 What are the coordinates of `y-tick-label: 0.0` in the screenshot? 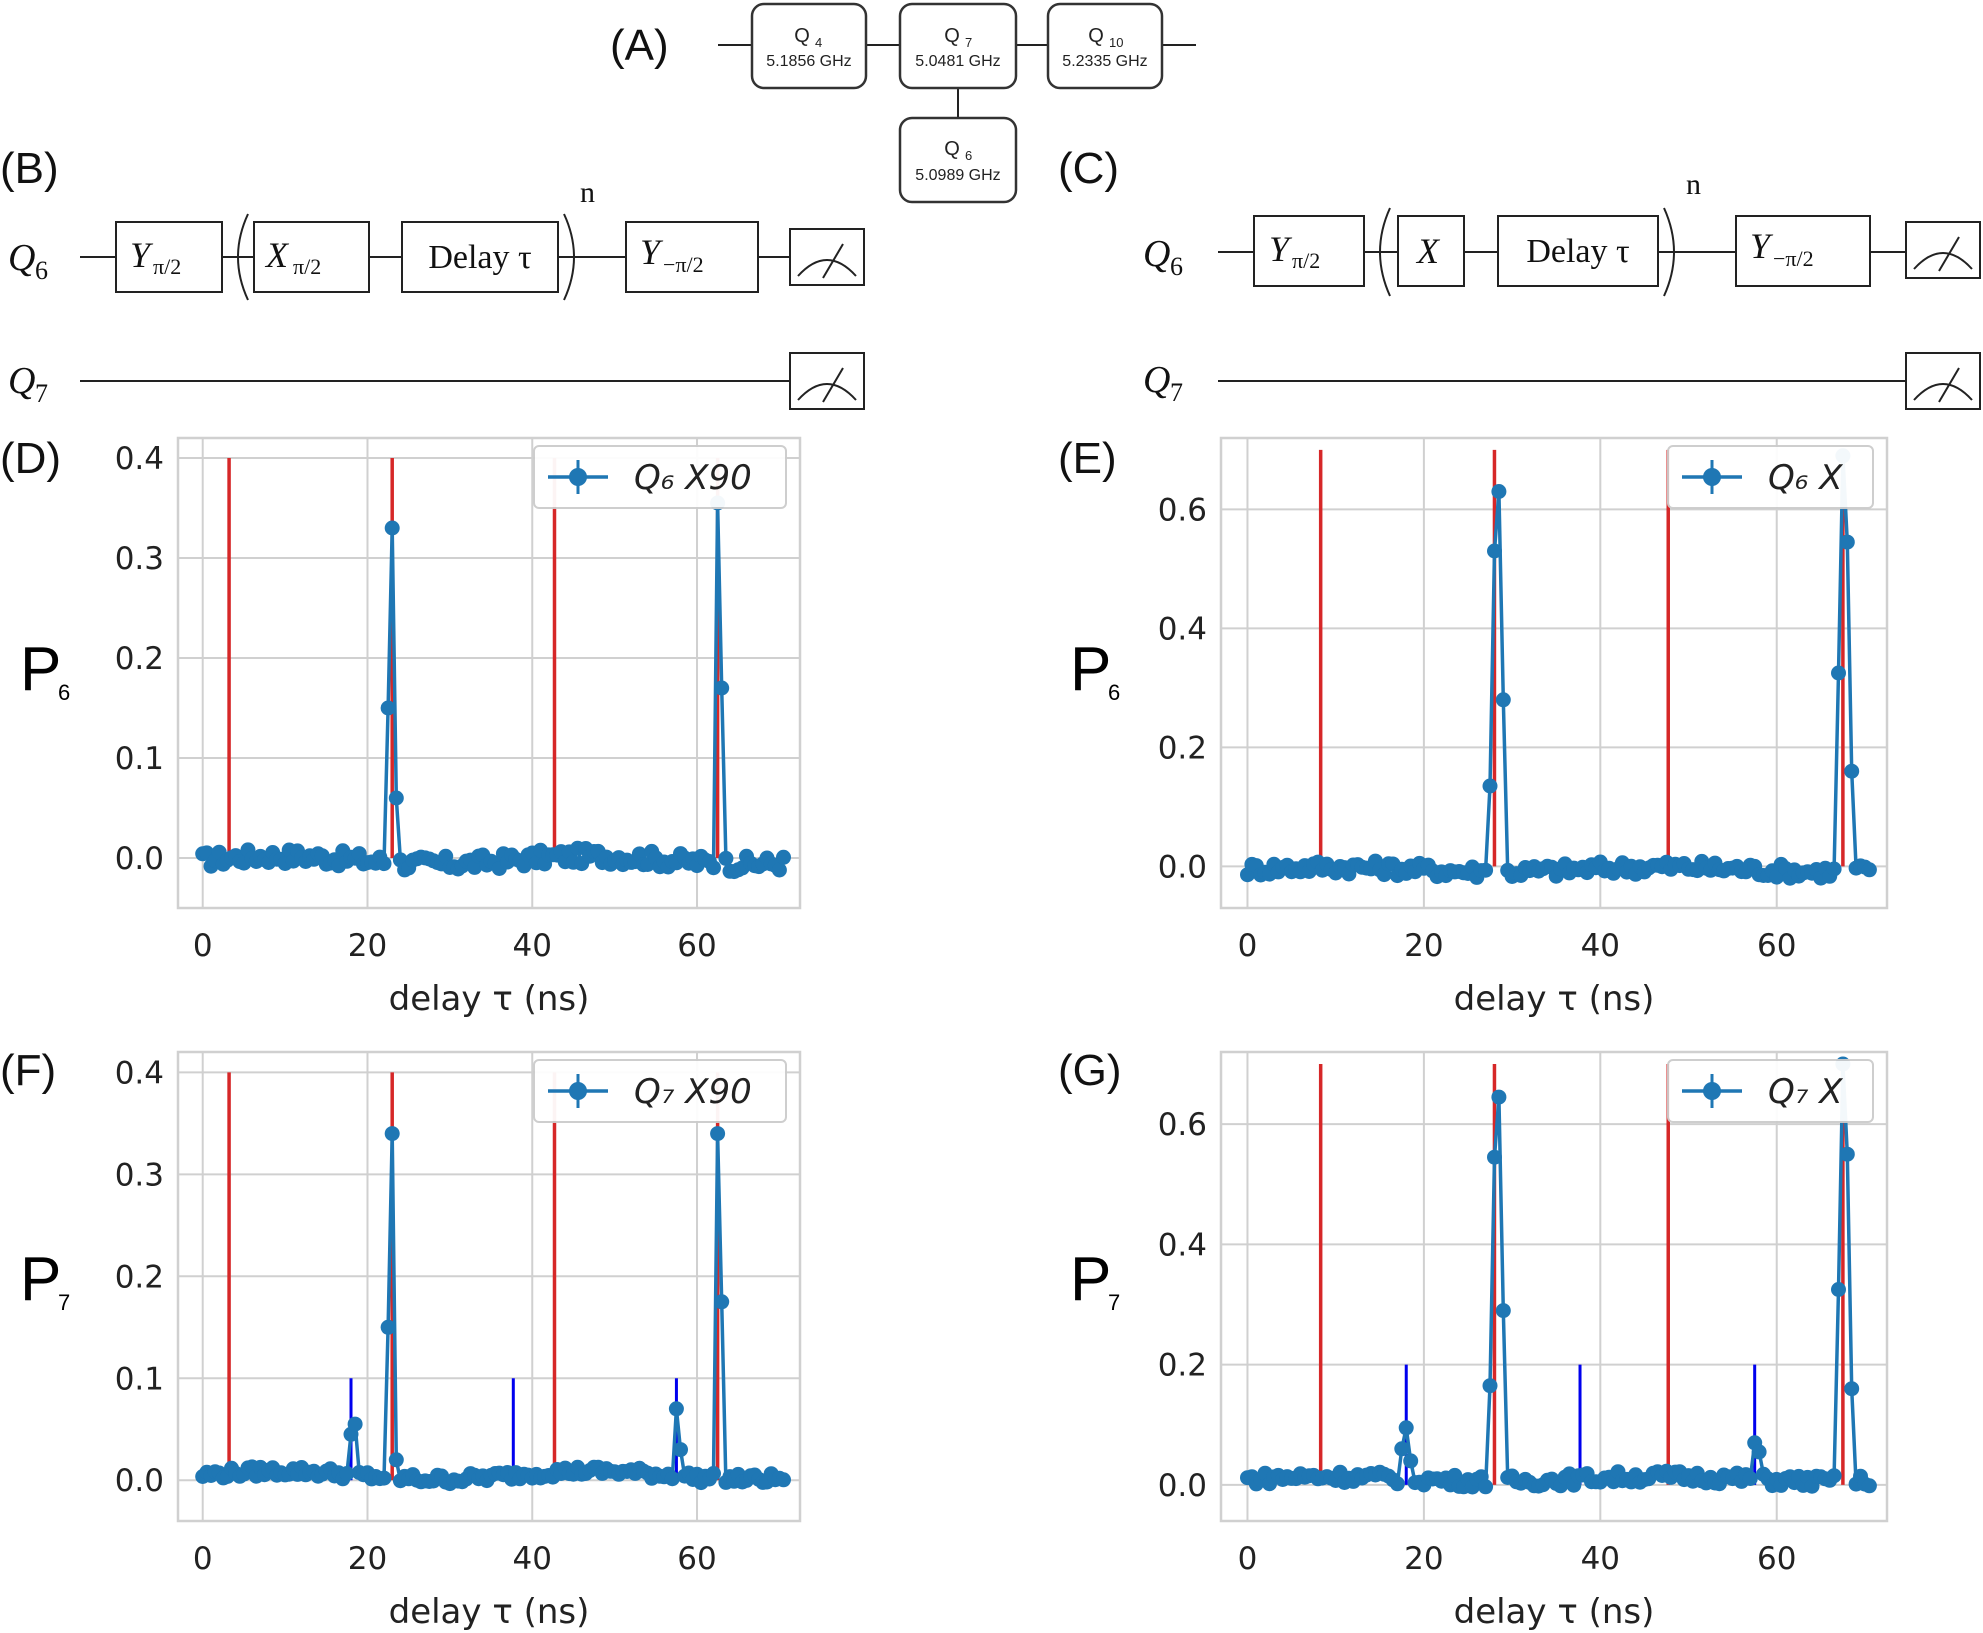 It's located at (139, 859).